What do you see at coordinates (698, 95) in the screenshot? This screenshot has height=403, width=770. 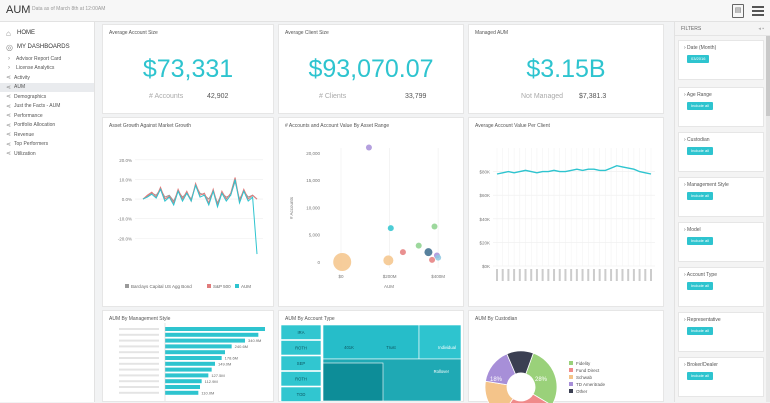 I see `filter-label: › Age Range` at bounding box center [698, 95].